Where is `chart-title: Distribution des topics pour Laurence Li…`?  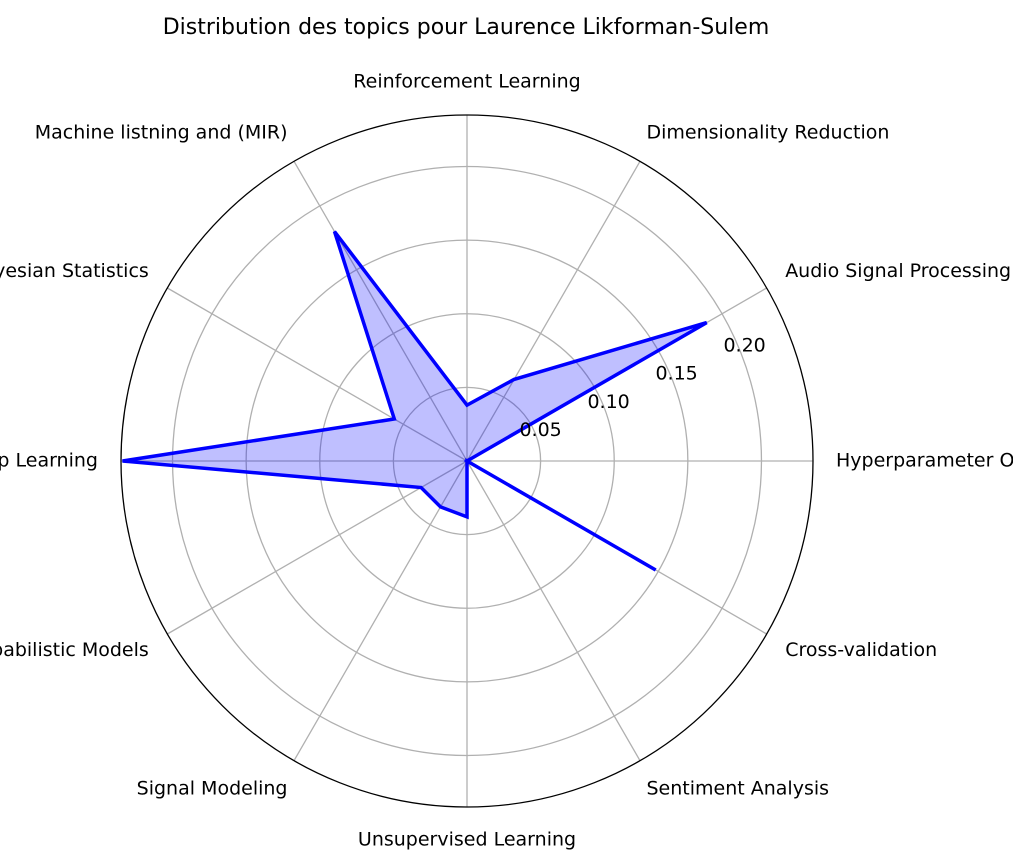
chart-title: Distribution des topics pour Laurence Li… is located at coordinates (466, 27).